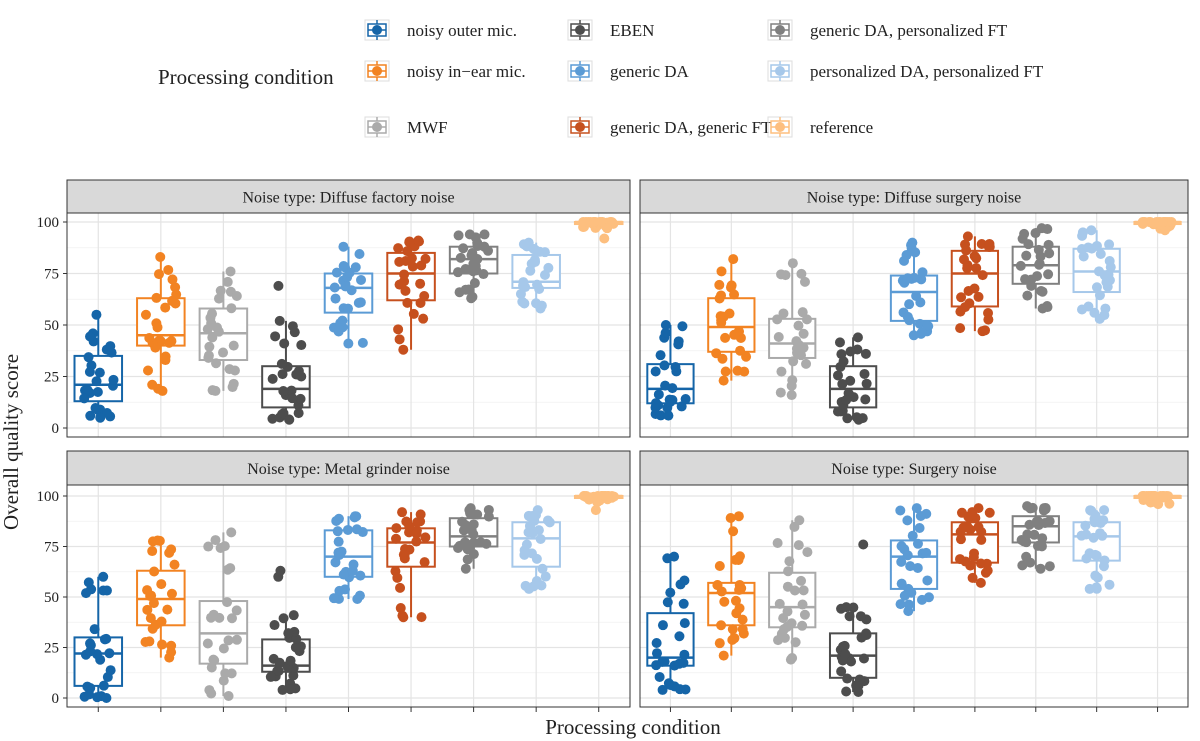 The height and width of the screenshot is (741, 1200). Describe the element at coordinates (348, 468) in the screenshot. I see `panel-strip` at that location.